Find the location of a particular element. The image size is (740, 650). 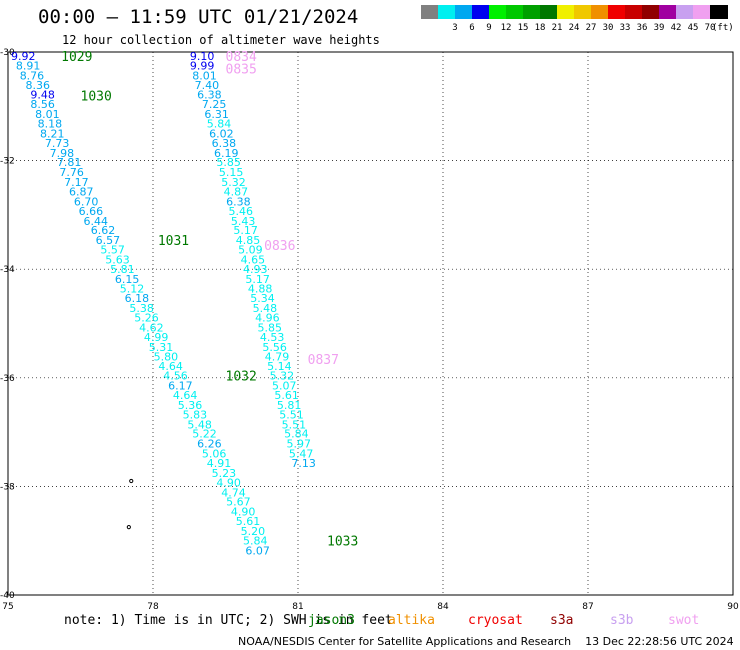

wave-height-value: 8.18 is located at coordinates (50, 124).